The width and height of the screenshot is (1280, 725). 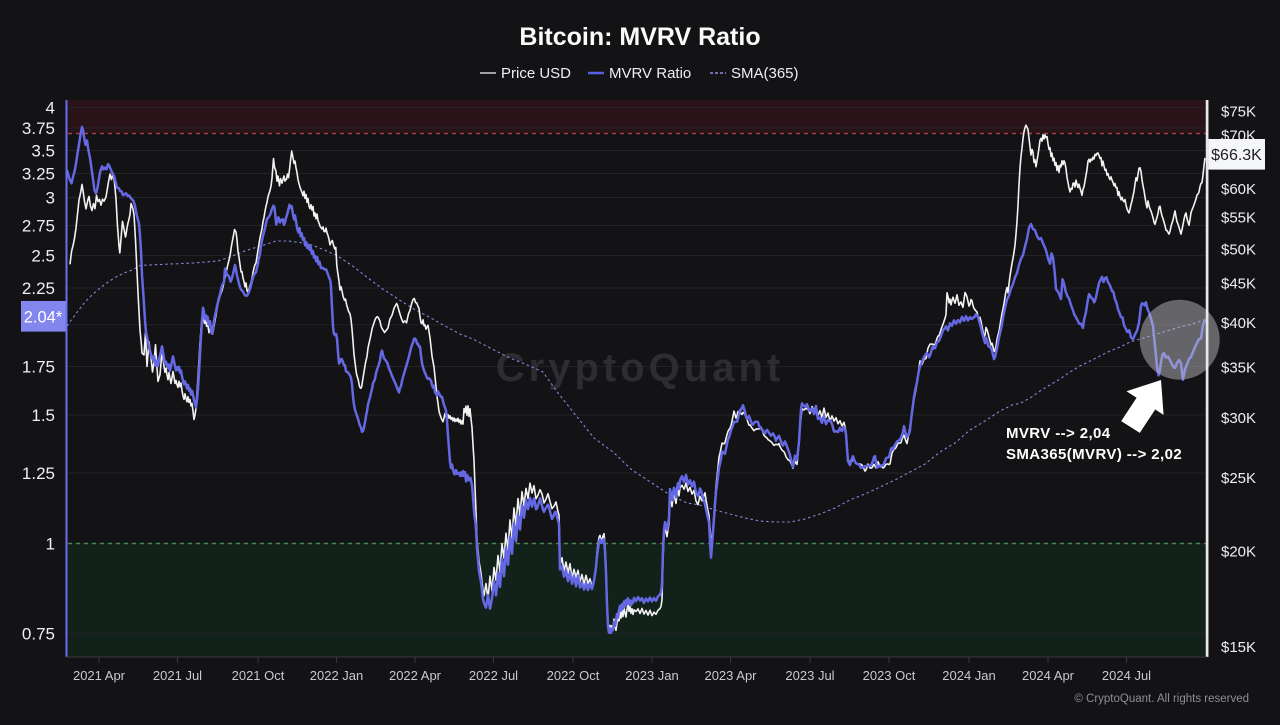 What do you see at coordinates (337, 675) in the screenshot?
I see `svg-text: 2022 Jan` at bounding box center [337, 675].